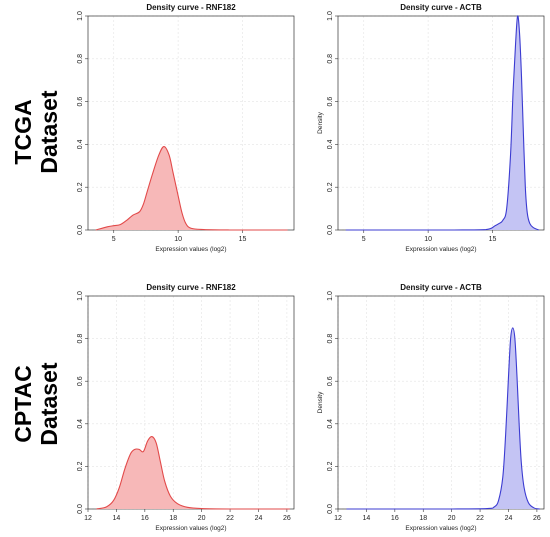 This screenshot has width=550, height=537. Describe the element at coordinates (23, 132) in the screenshot. I see `row-label-tcga-line1: TCGA` at that location.